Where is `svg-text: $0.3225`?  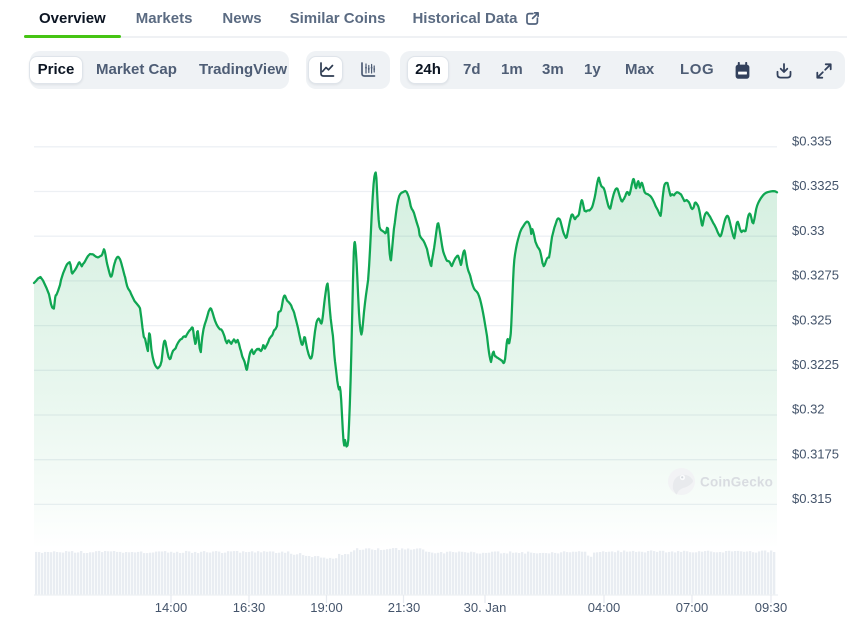
svg-text: $0.3225 is located at coordinates (815, 364).